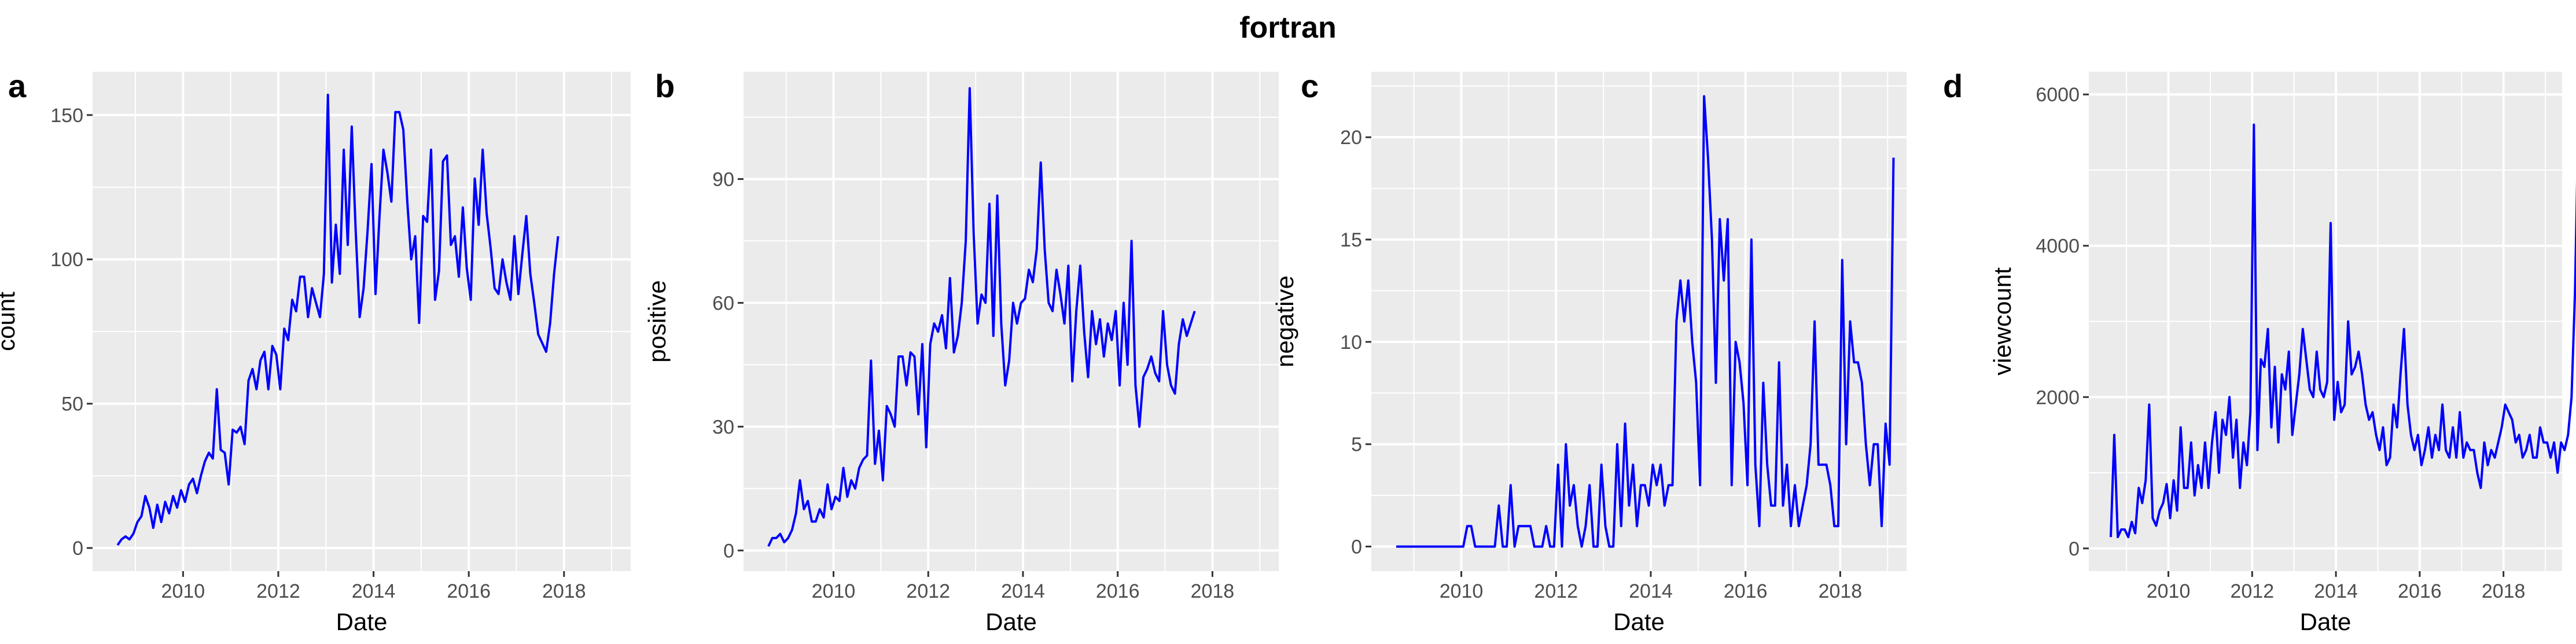 The width and height of the screenshot is (2576, 644). Describe the element at coordinates (723, 303) in the screenshot. I see `y-tick-label: 60` at that location.